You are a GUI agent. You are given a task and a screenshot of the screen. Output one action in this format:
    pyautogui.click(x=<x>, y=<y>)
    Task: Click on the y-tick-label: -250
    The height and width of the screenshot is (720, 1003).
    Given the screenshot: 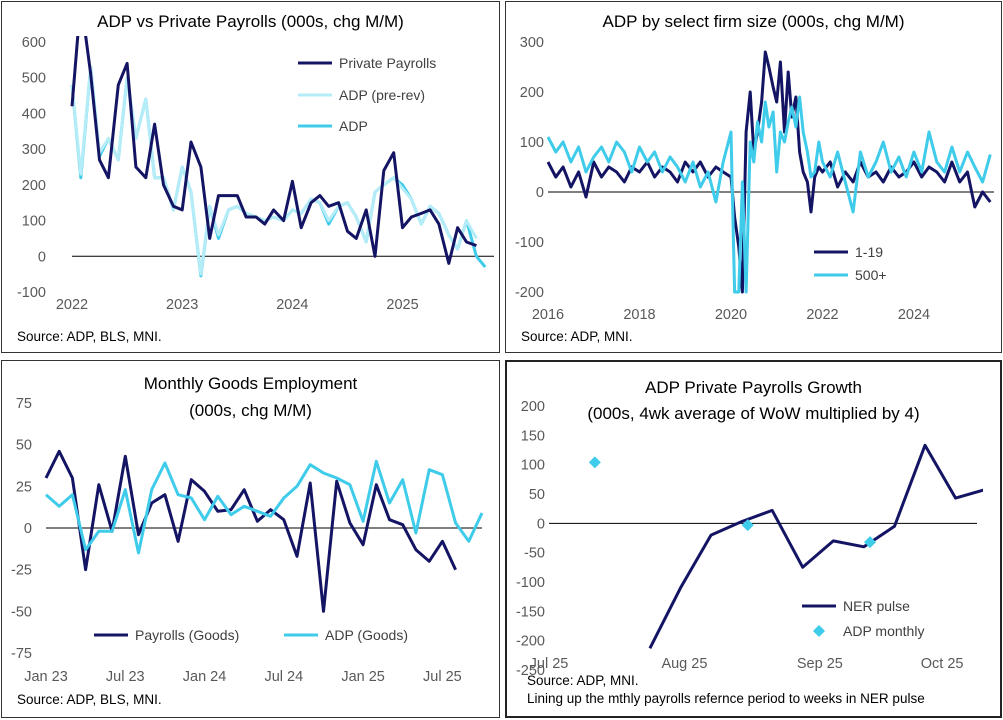 What is the action you would take?
    pyautogui.click(x=530, y=671)
    